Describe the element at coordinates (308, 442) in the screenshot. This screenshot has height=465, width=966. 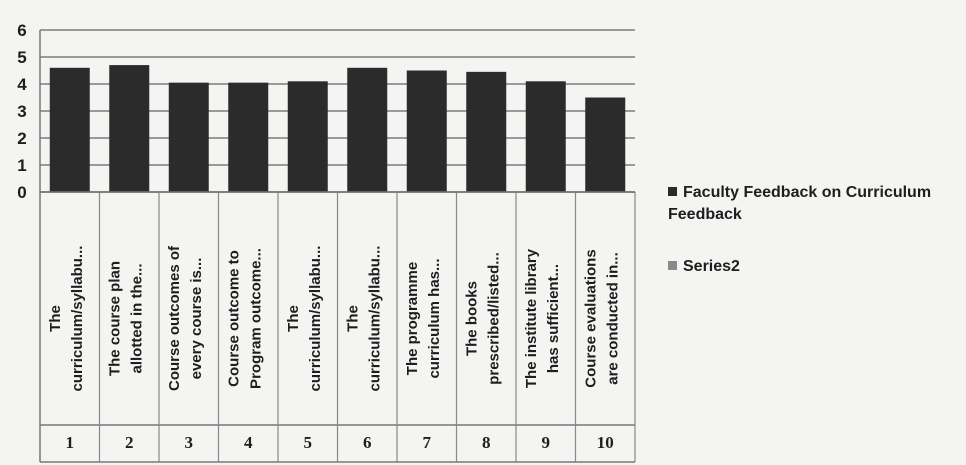
I see `x-group-label: 5` at that location.